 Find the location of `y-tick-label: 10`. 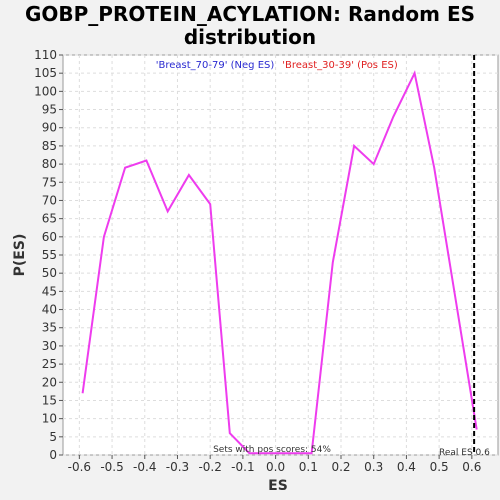

y-tick-label: 10 is located at coordinates (49, 419).